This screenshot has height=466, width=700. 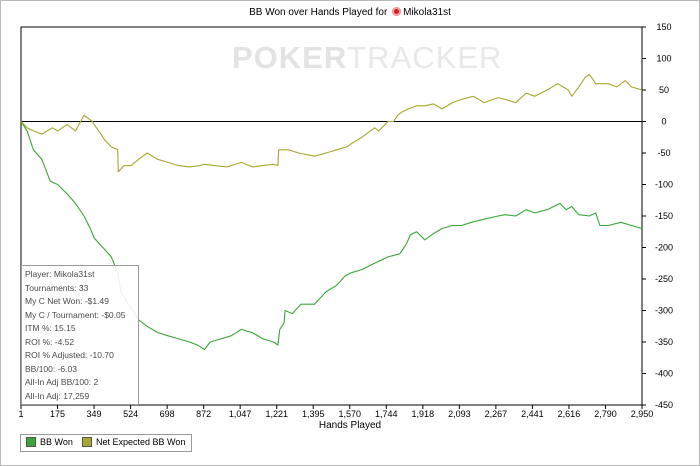 What do you see at coordinates (386, 414) in the screenshot?
I see `x-tick-label: 1,744` at bounding box center [386, 414].